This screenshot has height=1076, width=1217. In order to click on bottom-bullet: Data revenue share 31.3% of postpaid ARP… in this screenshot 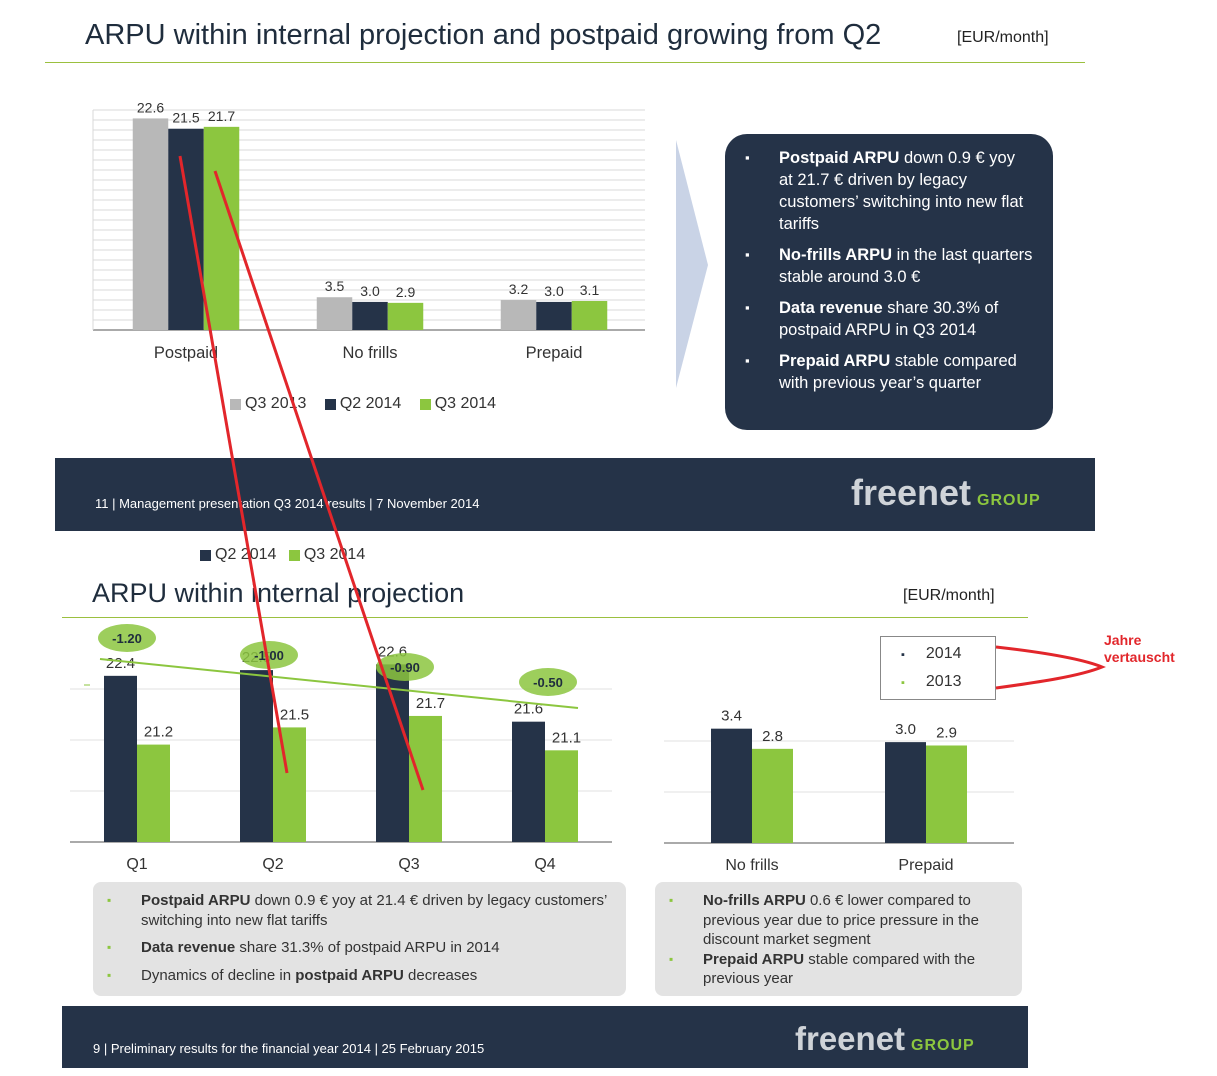, I will do `click(359, 948)`.